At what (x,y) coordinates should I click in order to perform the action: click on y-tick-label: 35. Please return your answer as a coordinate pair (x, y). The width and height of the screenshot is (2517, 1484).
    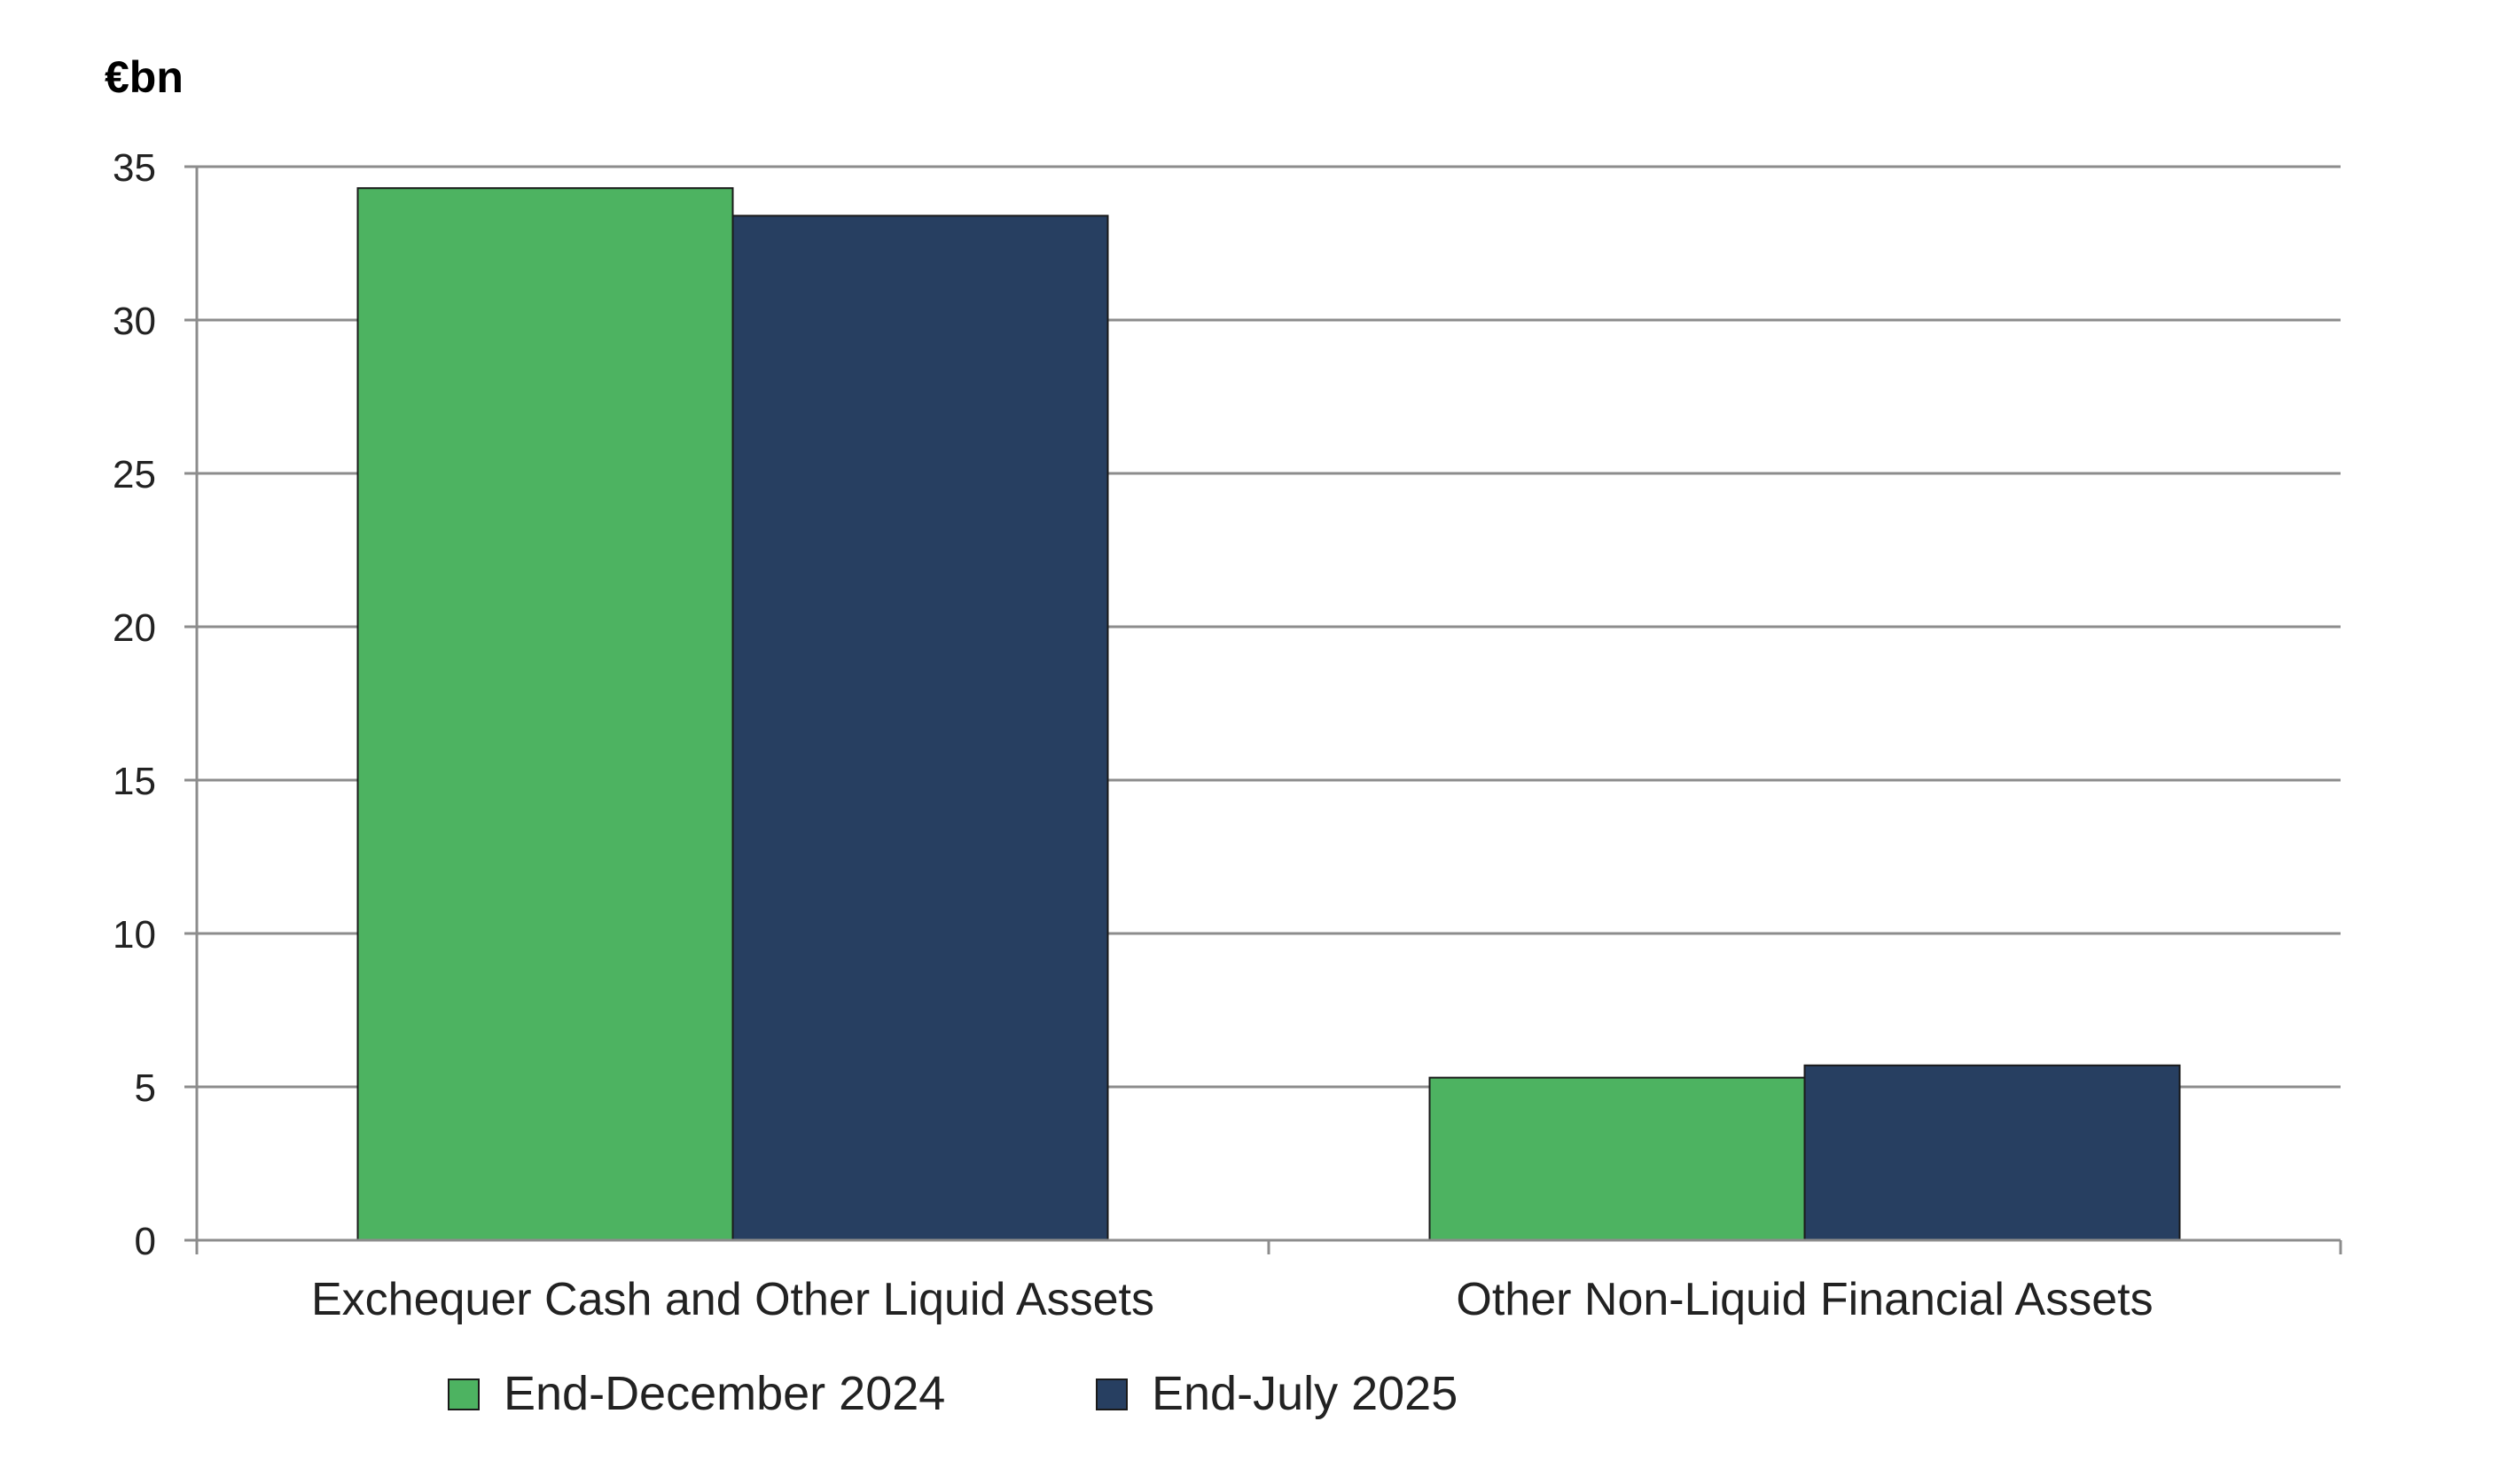
    Looking at the image, I should click on (135, 168).